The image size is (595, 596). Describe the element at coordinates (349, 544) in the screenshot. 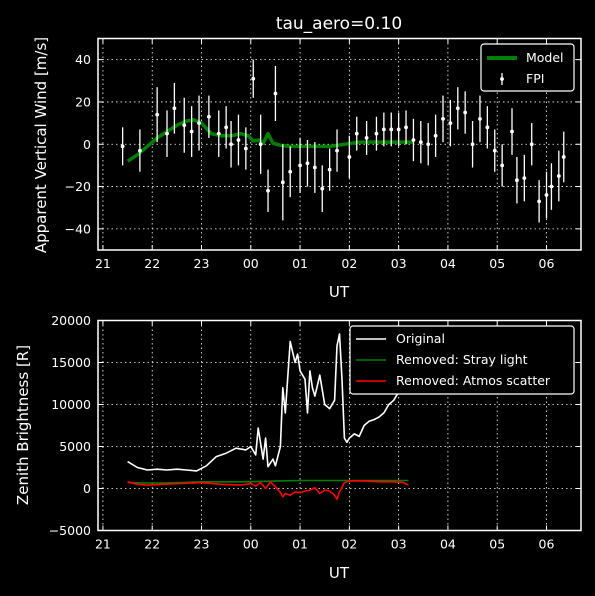

I see `x-tick-label: 02` at that location.